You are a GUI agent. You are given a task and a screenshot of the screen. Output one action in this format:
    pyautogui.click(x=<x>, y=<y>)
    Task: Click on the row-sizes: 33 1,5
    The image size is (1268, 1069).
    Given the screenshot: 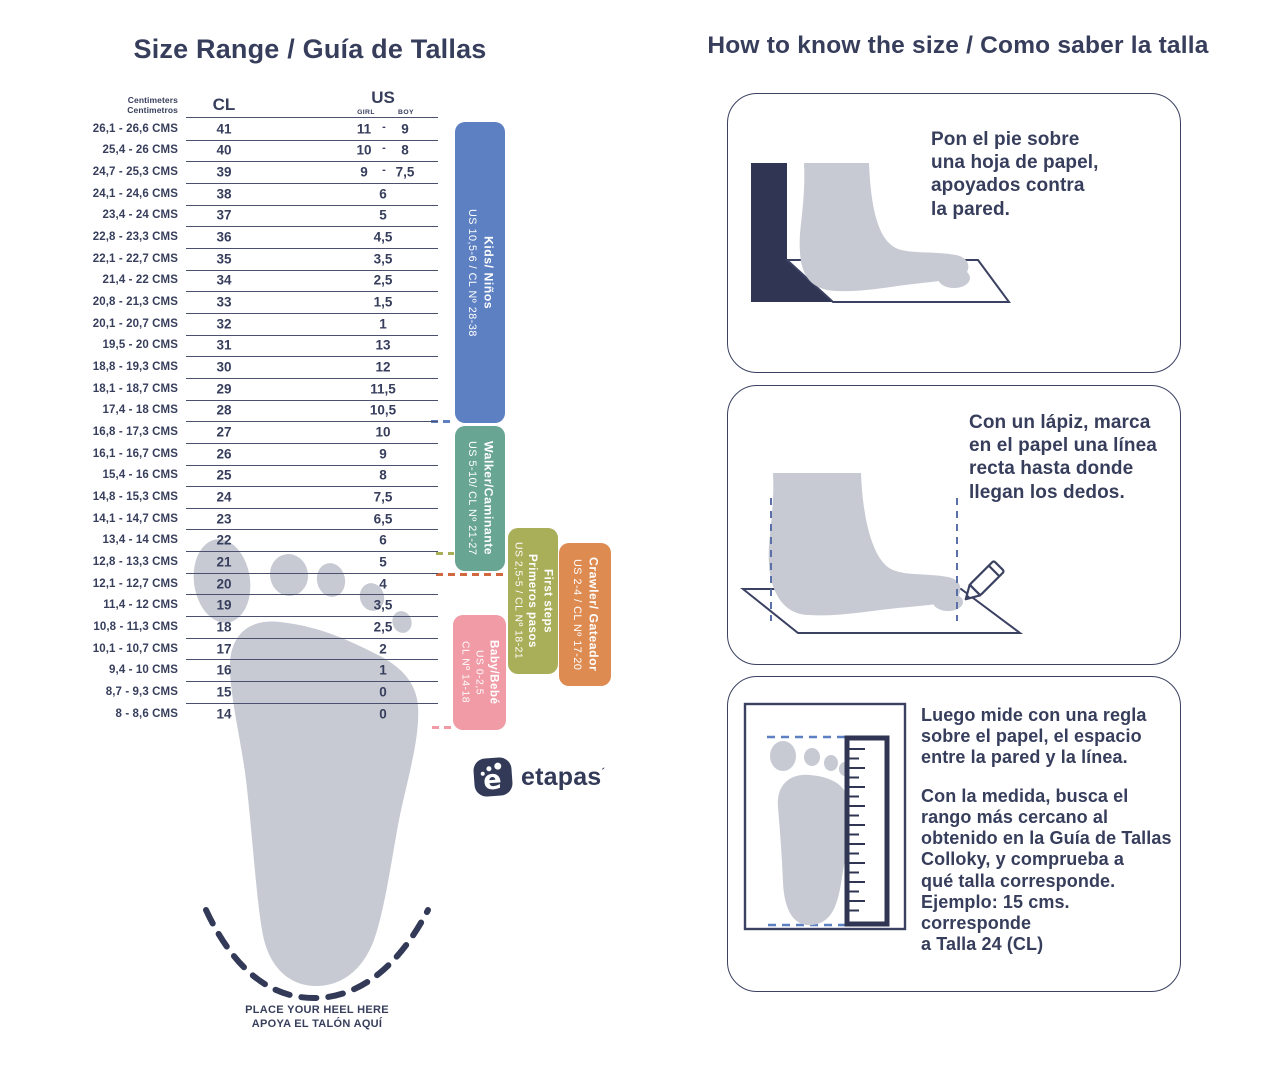 What is the action you would take?
    pyautogui.click(x=312, y=302)
    